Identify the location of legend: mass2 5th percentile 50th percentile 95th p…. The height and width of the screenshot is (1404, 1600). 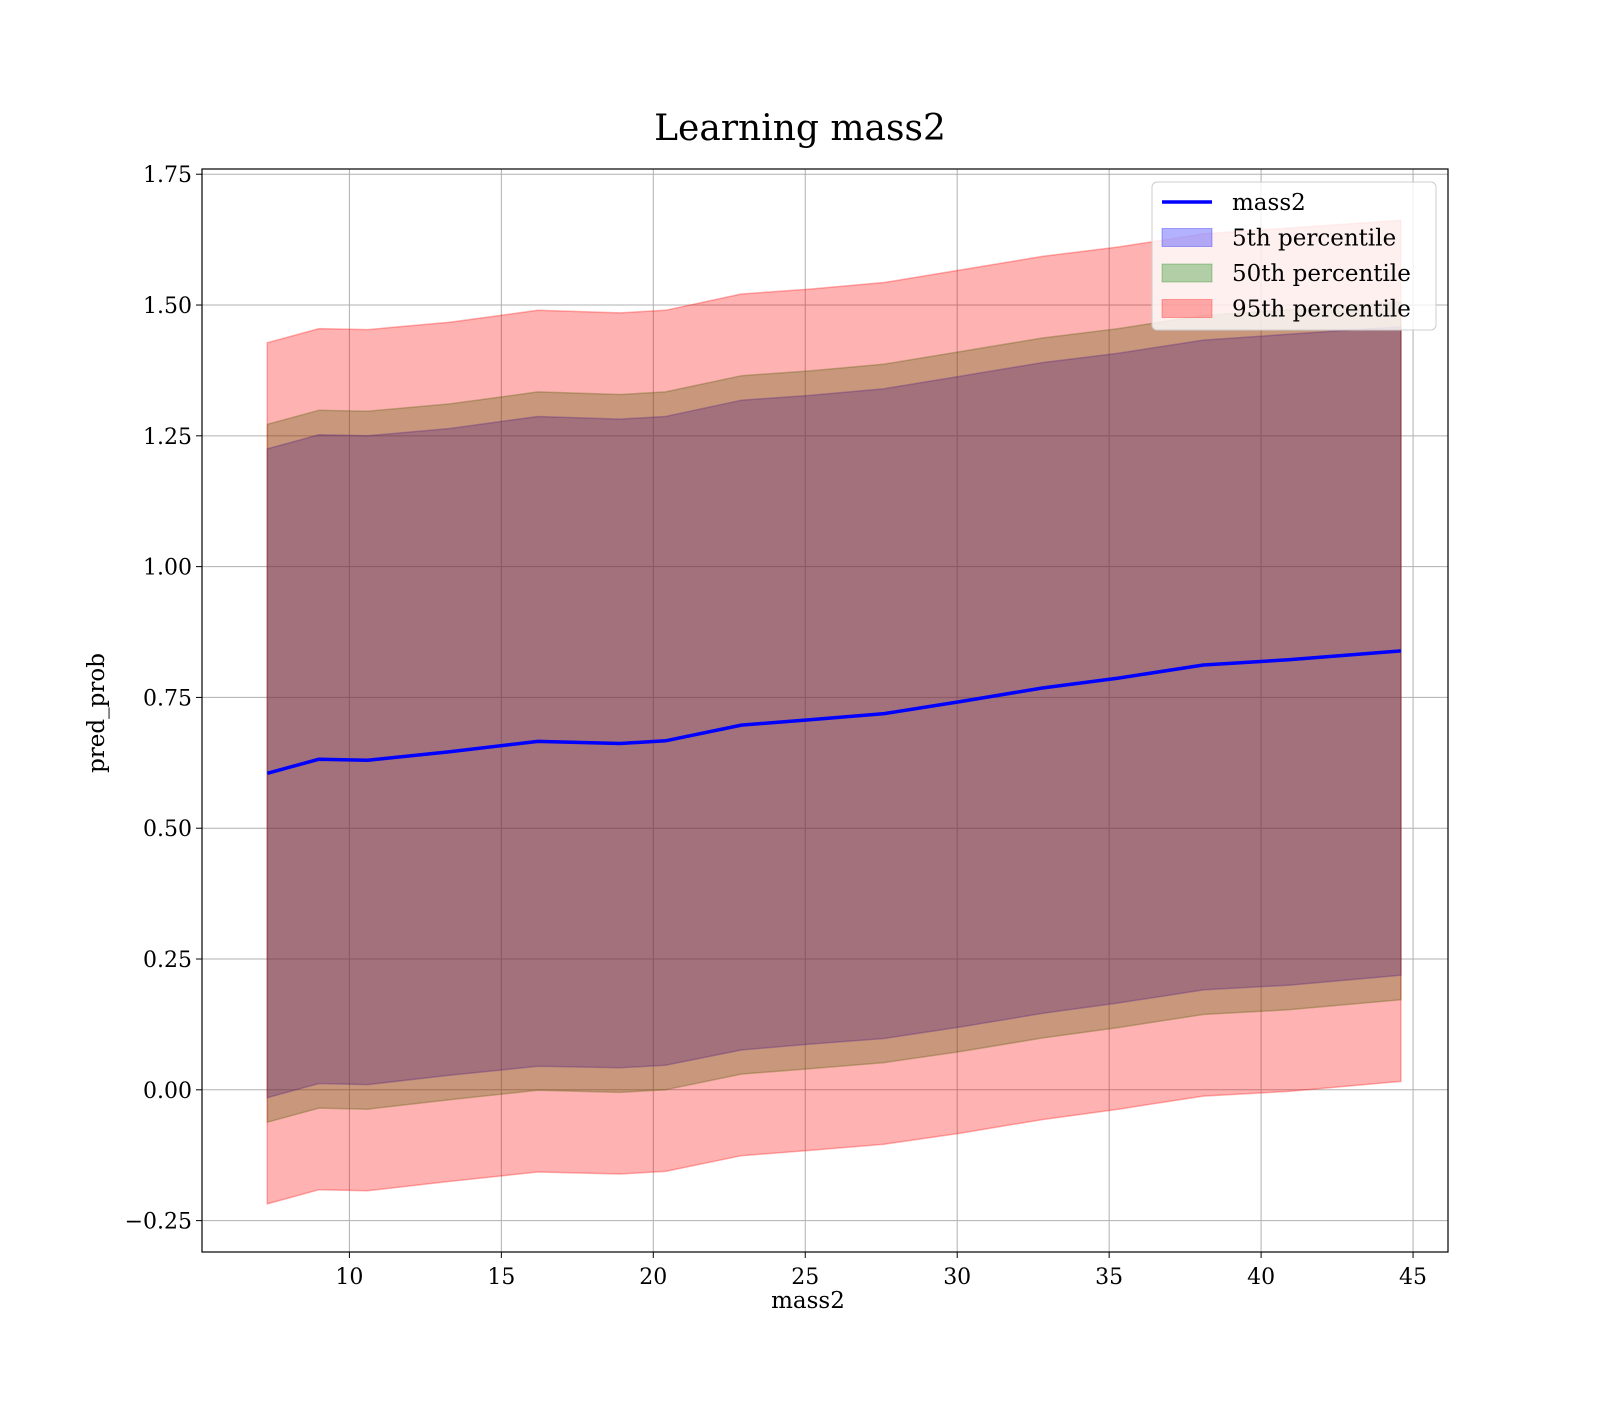
(1294, 256).